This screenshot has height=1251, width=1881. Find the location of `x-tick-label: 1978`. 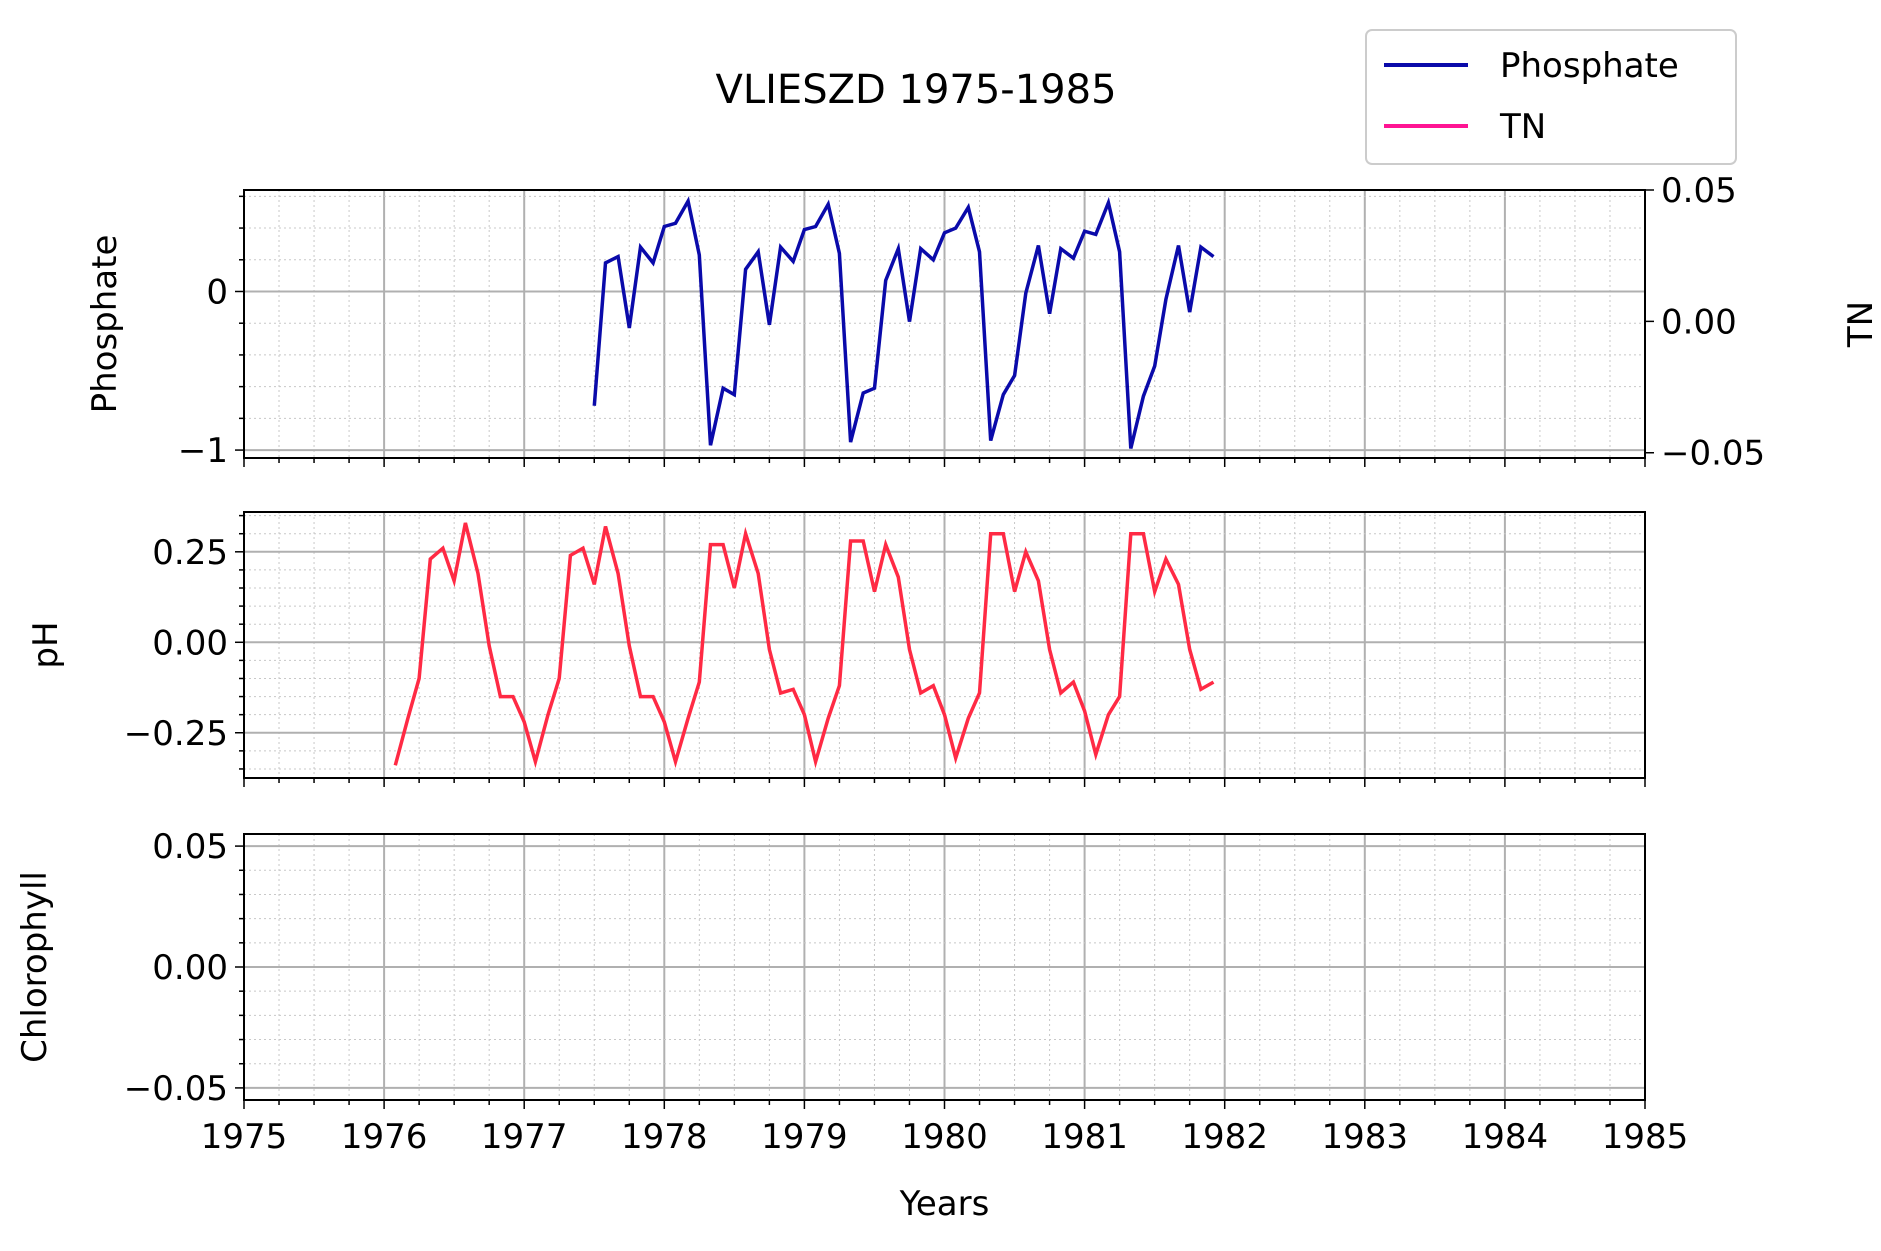

x-tick-label: 1978 is located at coordinates (664, 1137).